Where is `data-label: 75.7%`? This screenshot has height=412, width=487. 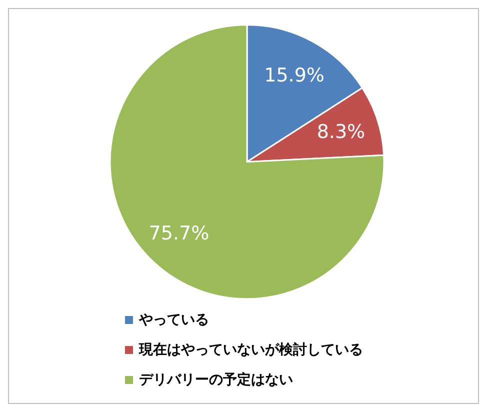 data-label: 75.7% is located at coordinates (179, 233).